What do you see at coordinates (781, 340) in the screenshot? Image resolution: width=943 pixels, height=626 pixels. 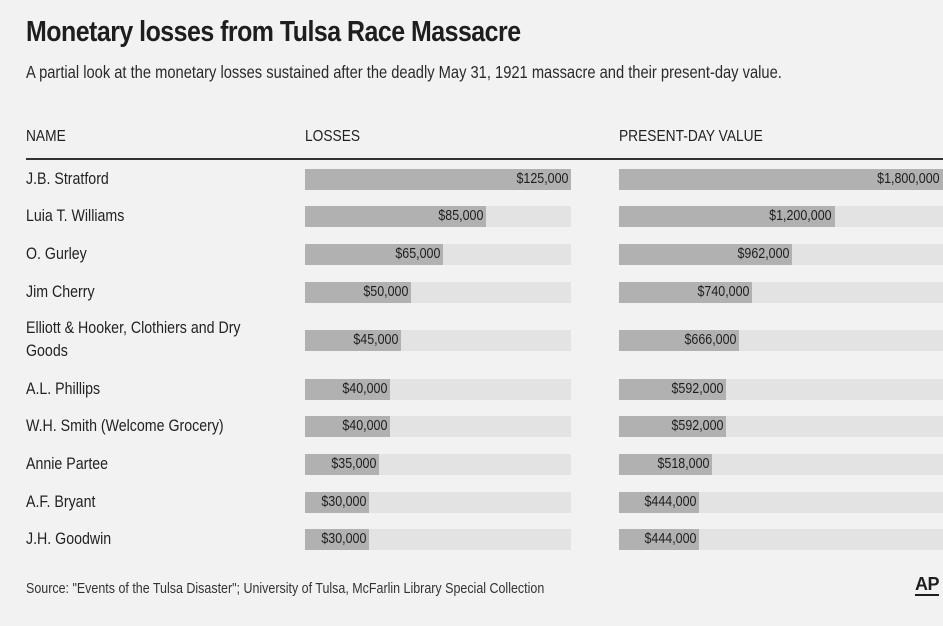 I see `present-value-bar-track: $666,000` at bounding box center [781, 340].